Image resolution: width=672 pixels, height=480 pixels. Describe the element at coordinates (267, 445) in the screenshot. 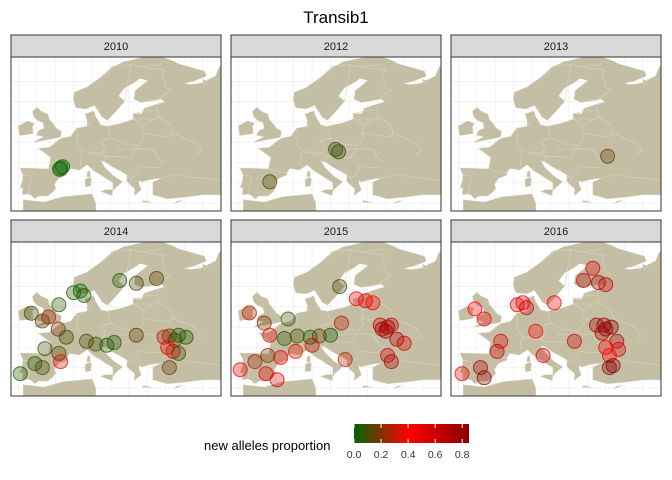

I see `legend-title: new alleles proportion` at that location.